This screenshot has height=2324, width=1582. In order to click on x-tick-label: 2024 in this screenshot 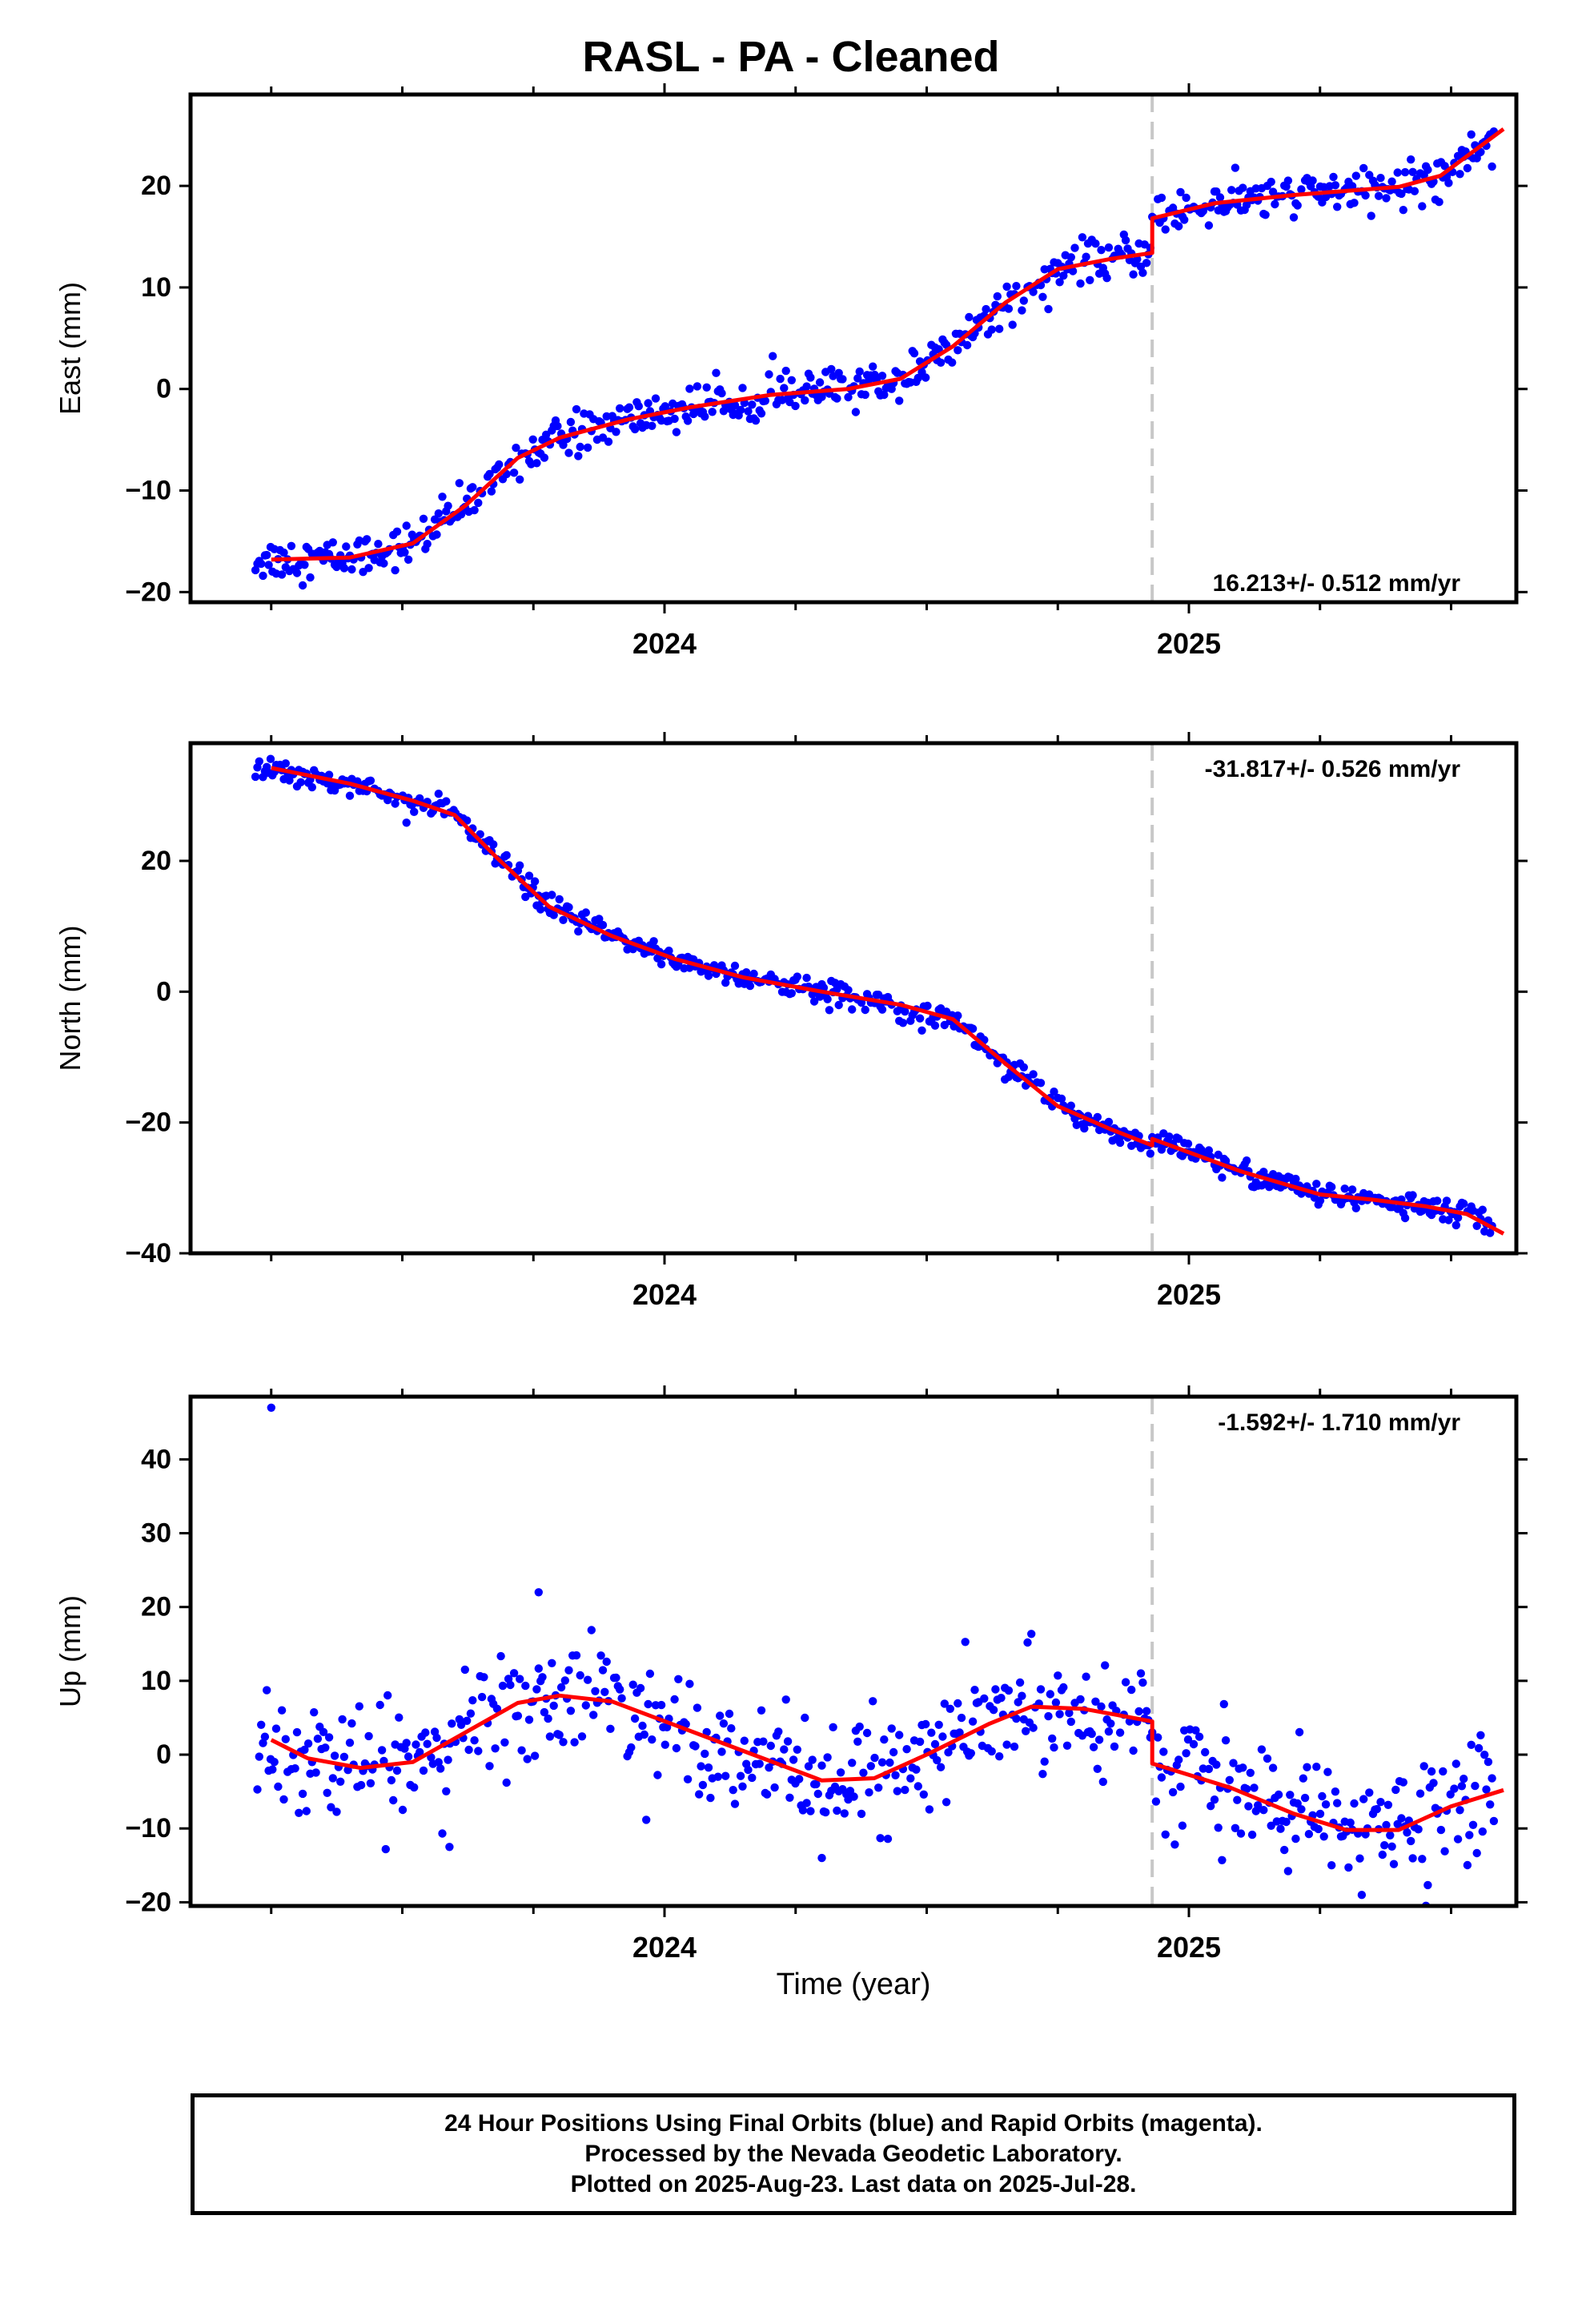, I will do `click(664, 1294)`.